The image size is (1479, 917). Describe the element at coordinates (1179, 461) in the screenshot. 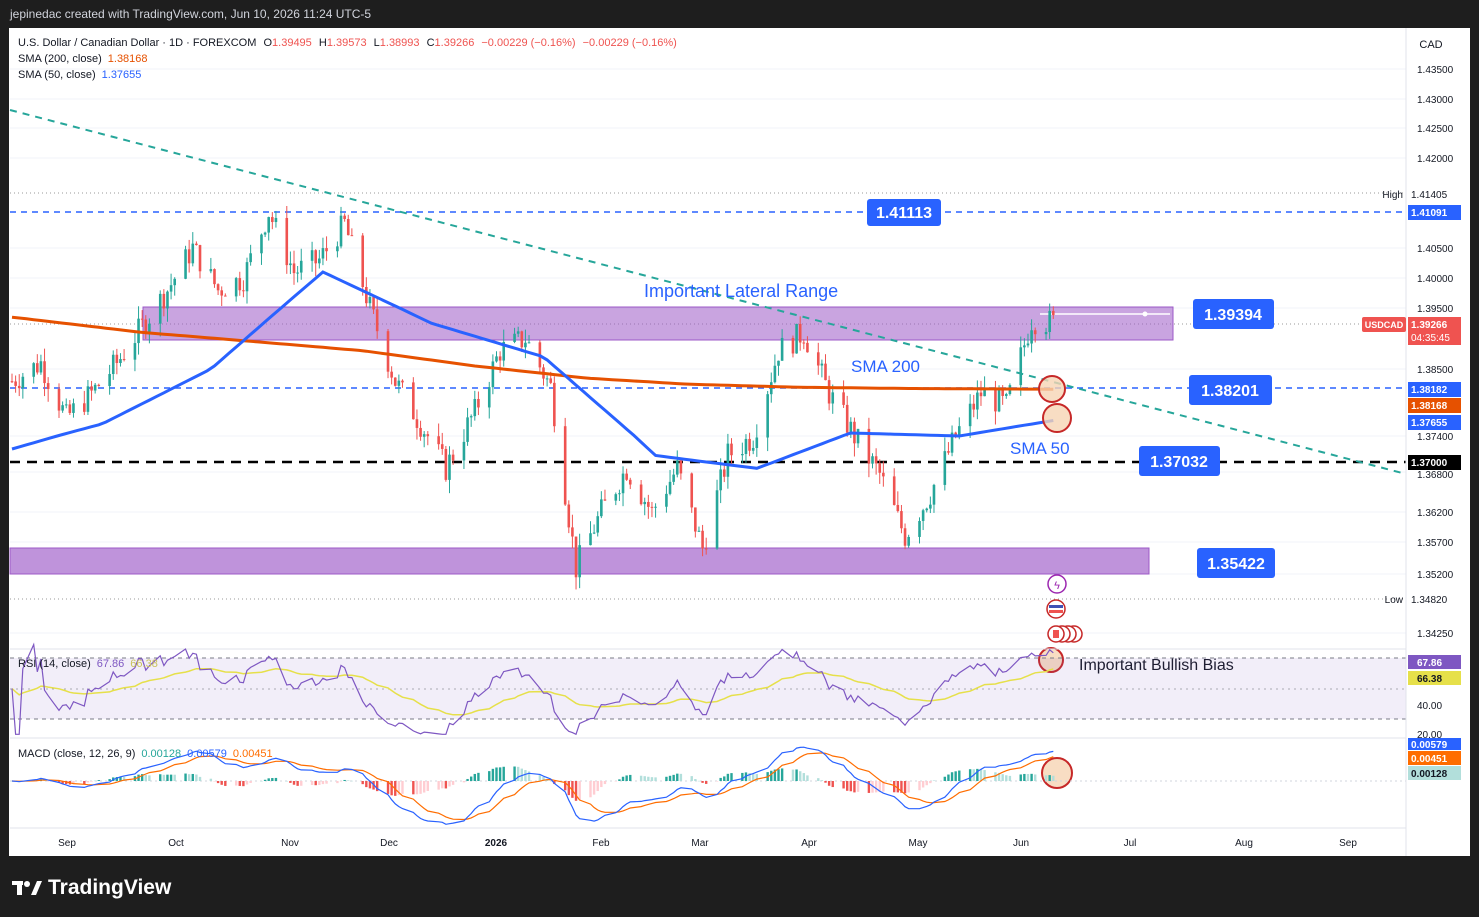

I see `level-label-1-37032: 1.37032` at that location.